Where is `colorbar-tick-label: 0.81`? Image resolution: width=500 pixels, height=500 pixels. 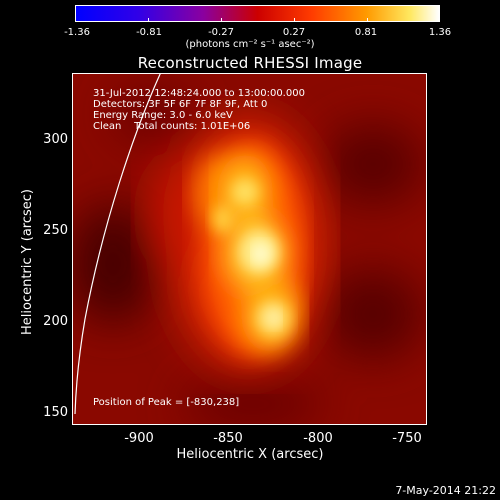
colorbar-tick-label: 0.81 is located at coordinates (366, 32).